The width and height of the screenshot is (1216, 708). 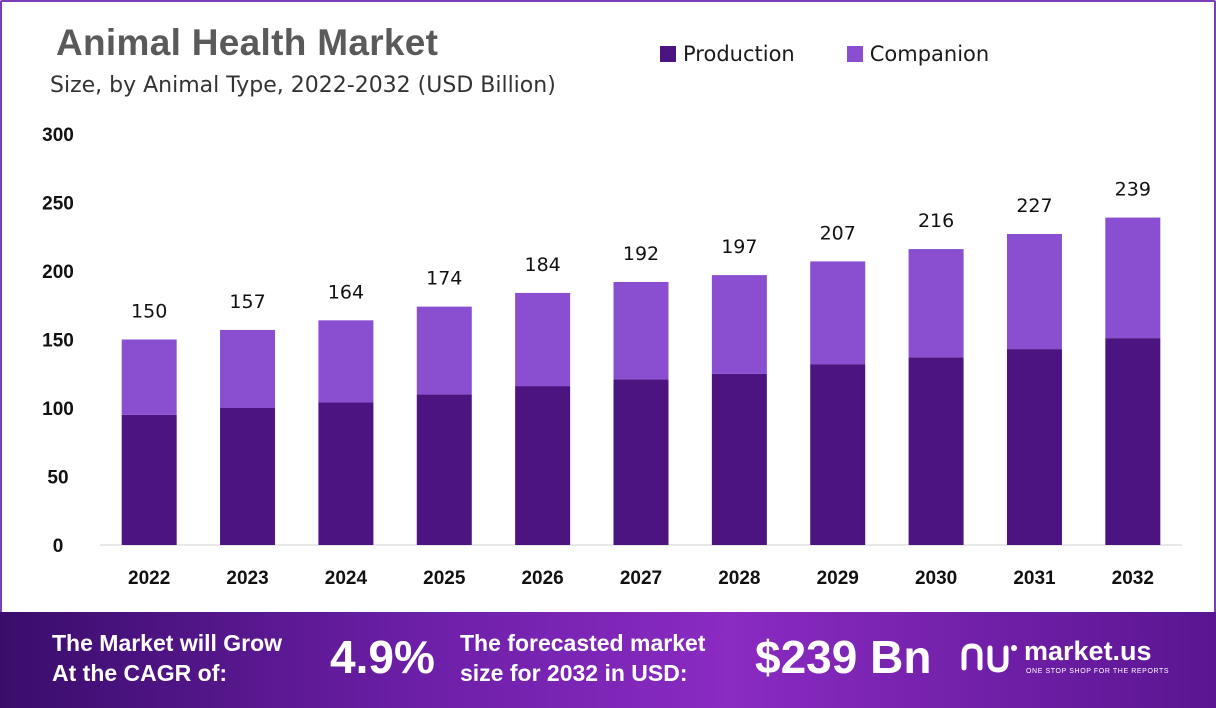 I want to click on bar-total-label: 227, so click(x=1034, y=206).